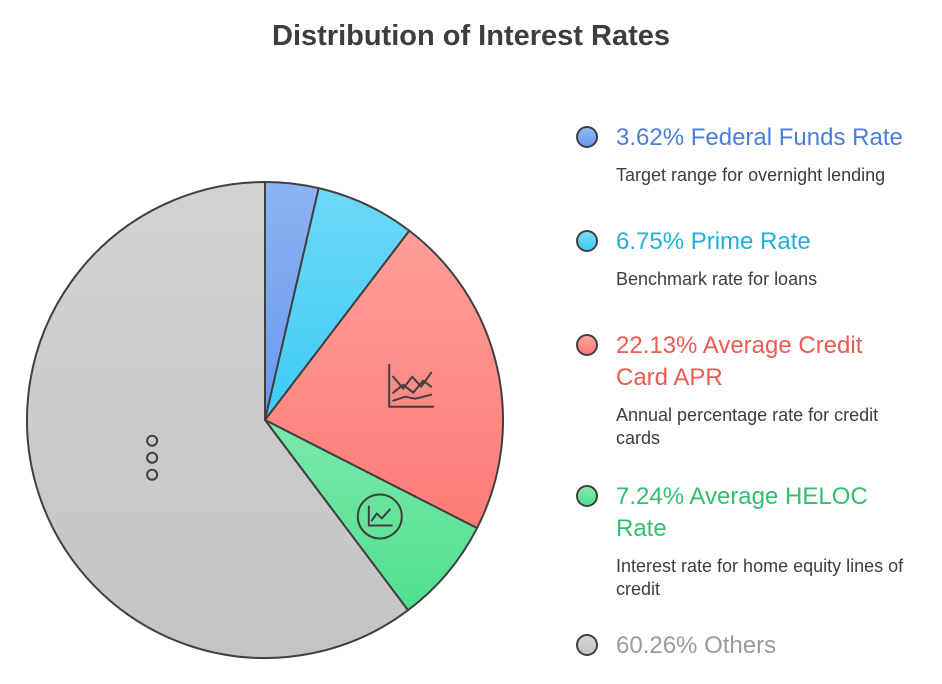 The height and width of the screenshot is (684, 942). Describe the element at coordinates (742, 512) in the screenshot. I see `legend-label: 7.24% Average HELOC Rate` at that location.